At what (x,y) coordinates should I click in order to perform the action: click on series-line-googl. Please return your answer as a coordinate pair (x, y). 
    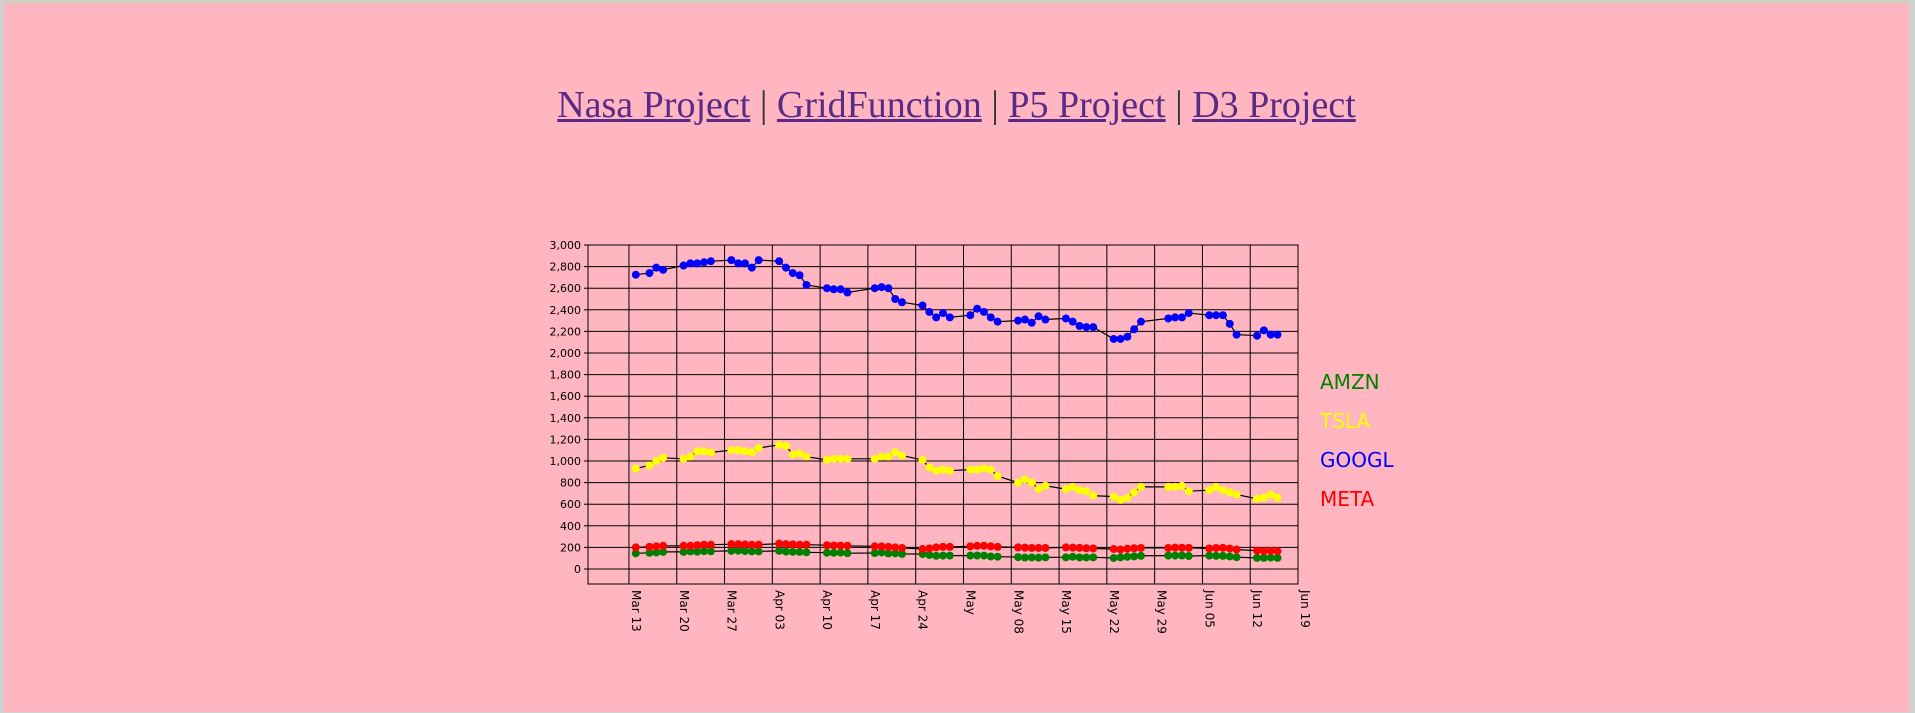
    Looking at the image, I should click on (956, 299).